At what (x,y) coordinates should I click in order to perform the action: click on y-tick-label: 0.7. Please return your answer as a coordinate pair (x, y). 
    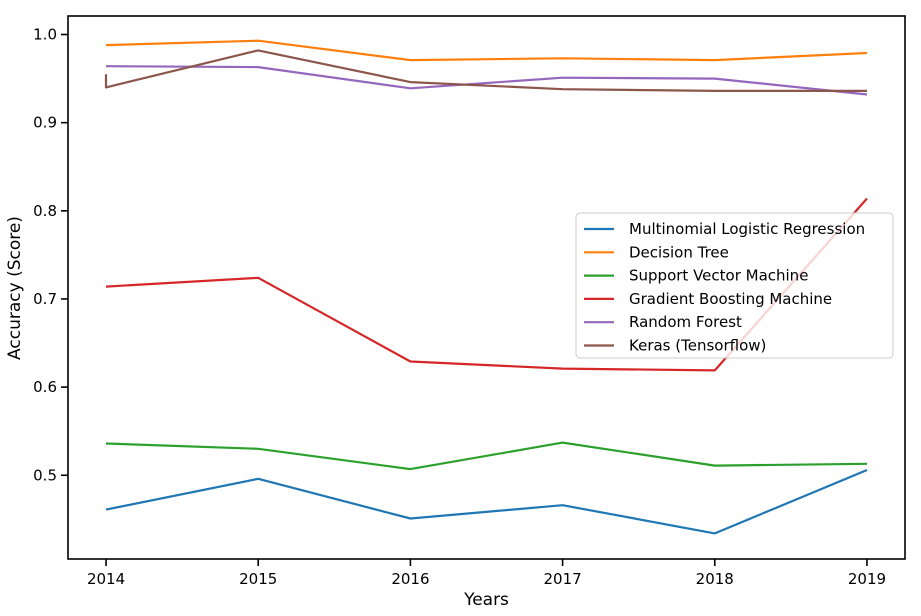
    Looking at the image, I should click on (45, 299).